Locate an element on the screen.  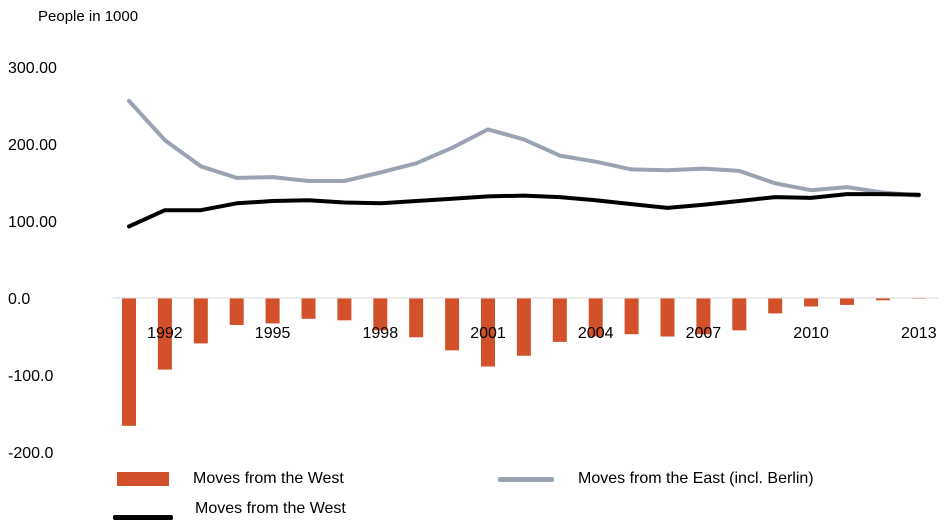
bar-2010 is located at coordinates (811, 302).